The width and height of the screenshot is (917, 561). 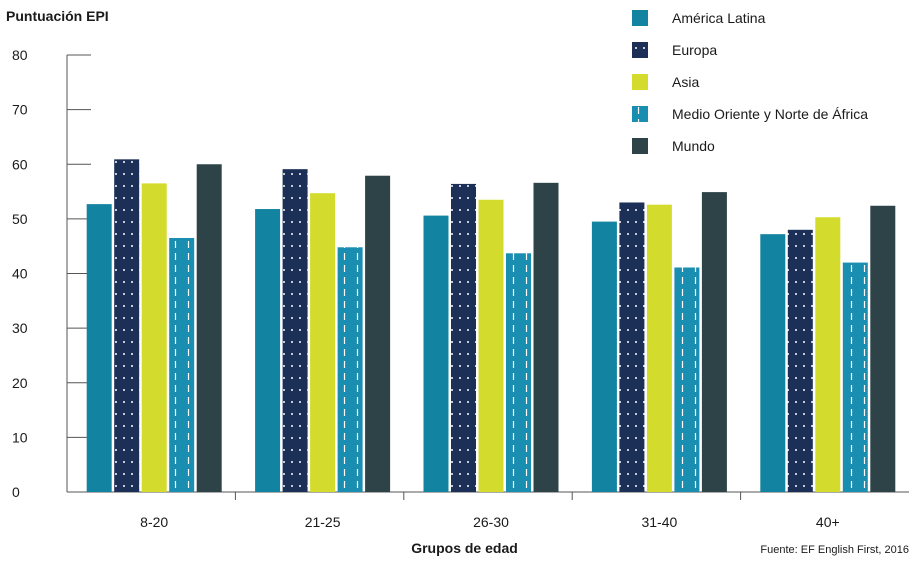 I want to click on legend-label: Mundo, so click(x=693, y=146).